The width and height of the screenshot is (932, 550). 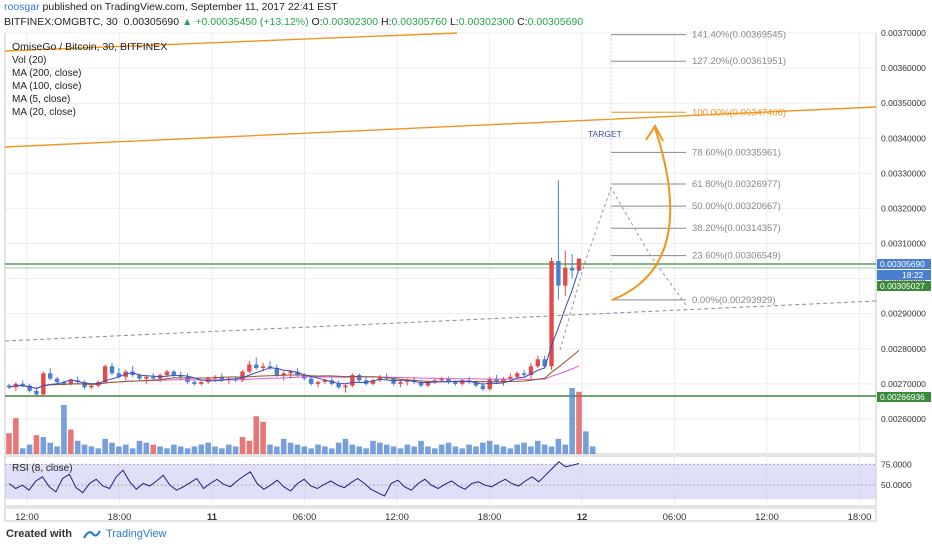 What do you see at coordinates (386, 22) in the screenshot?
I see `high-label: H:` at bounding box center [386, 22].